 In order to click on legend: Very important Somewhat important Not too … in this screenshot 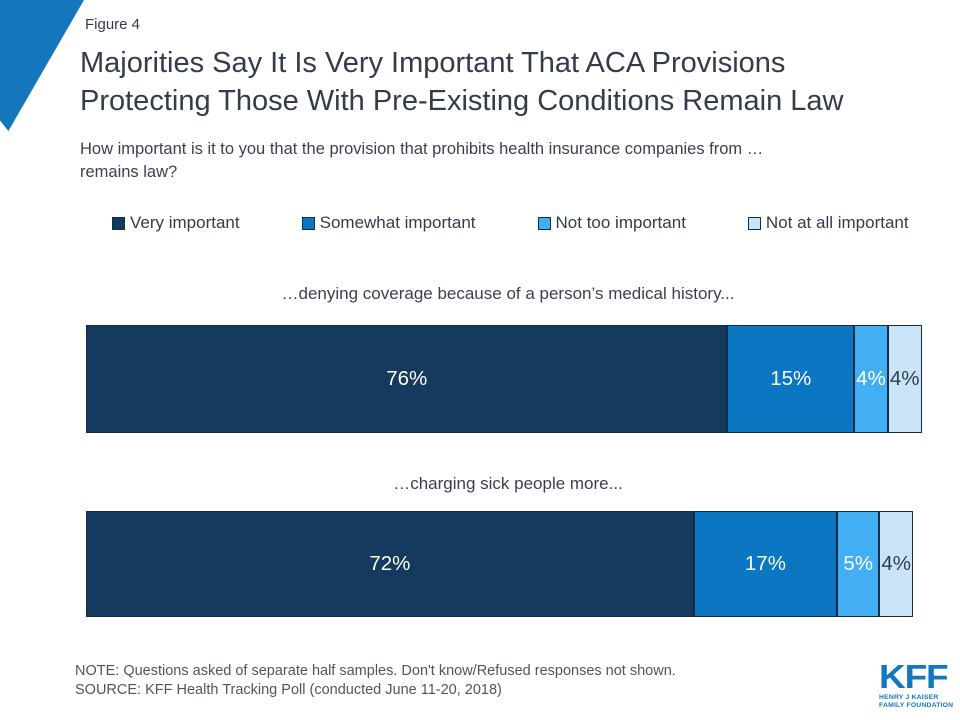, I will do `click(510, 223)`.